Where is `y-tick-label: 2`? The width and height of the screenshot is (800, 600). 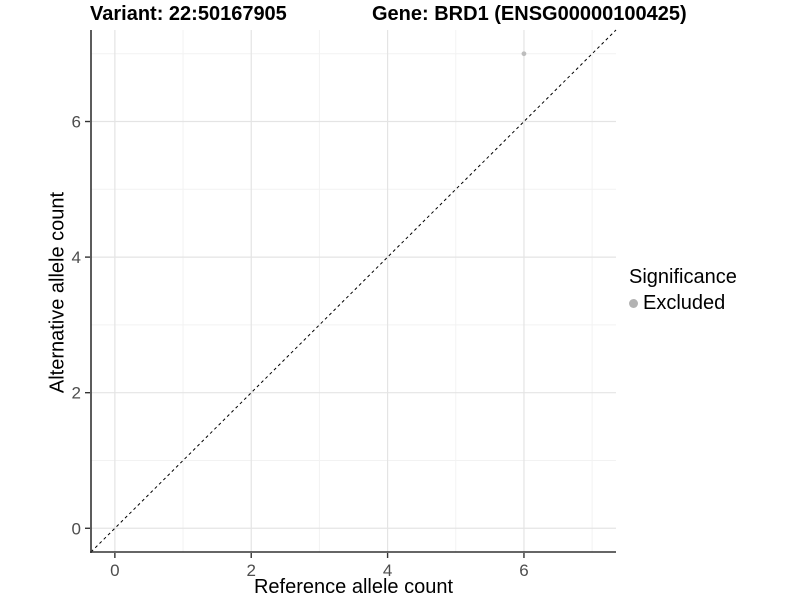 y-tick-label: 2 is located at coordinates (76, 393).